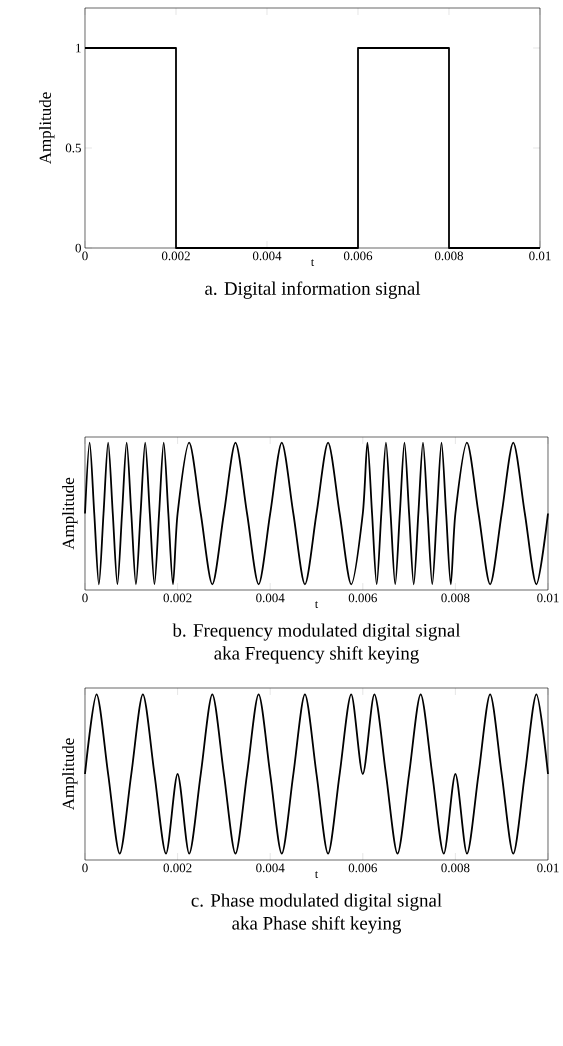  What do you see at coordinates (313, 290) in the screenshot?
I see `text: a. Digital information signal` at bounding box center [313, 290].